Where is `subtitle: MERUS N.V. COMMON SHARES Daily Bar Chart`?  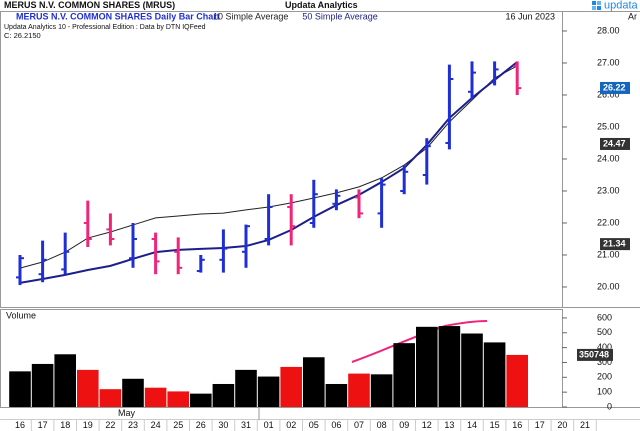
subtitle: MERUS N.V. COMMON SHARES Daily Bar Chart is located at coordinates (118, 16).